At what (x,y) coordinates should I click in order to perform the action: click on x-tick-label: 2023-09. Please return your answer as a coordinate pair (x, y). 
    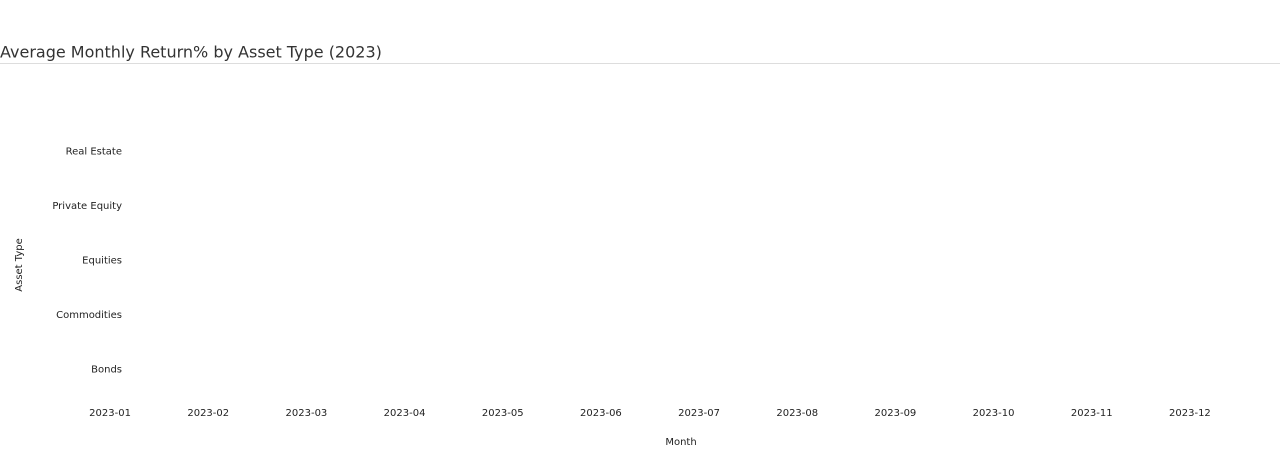
    Looking at the image, I should click on (896, 413).